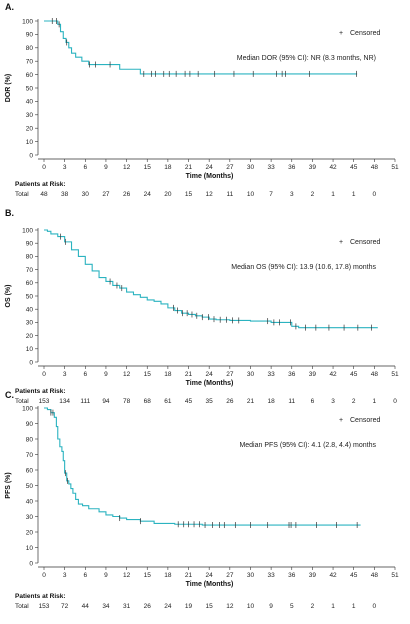  I want to click on risk-table-value: 5, so click(292, 606).